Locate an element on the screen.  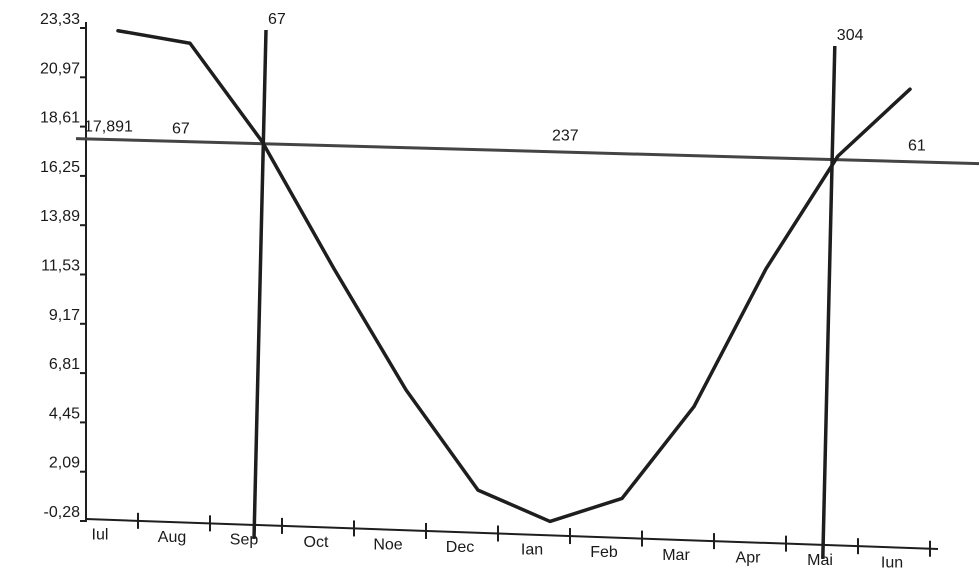
x-tick-label: Mai is located at coordinates (820, 560).